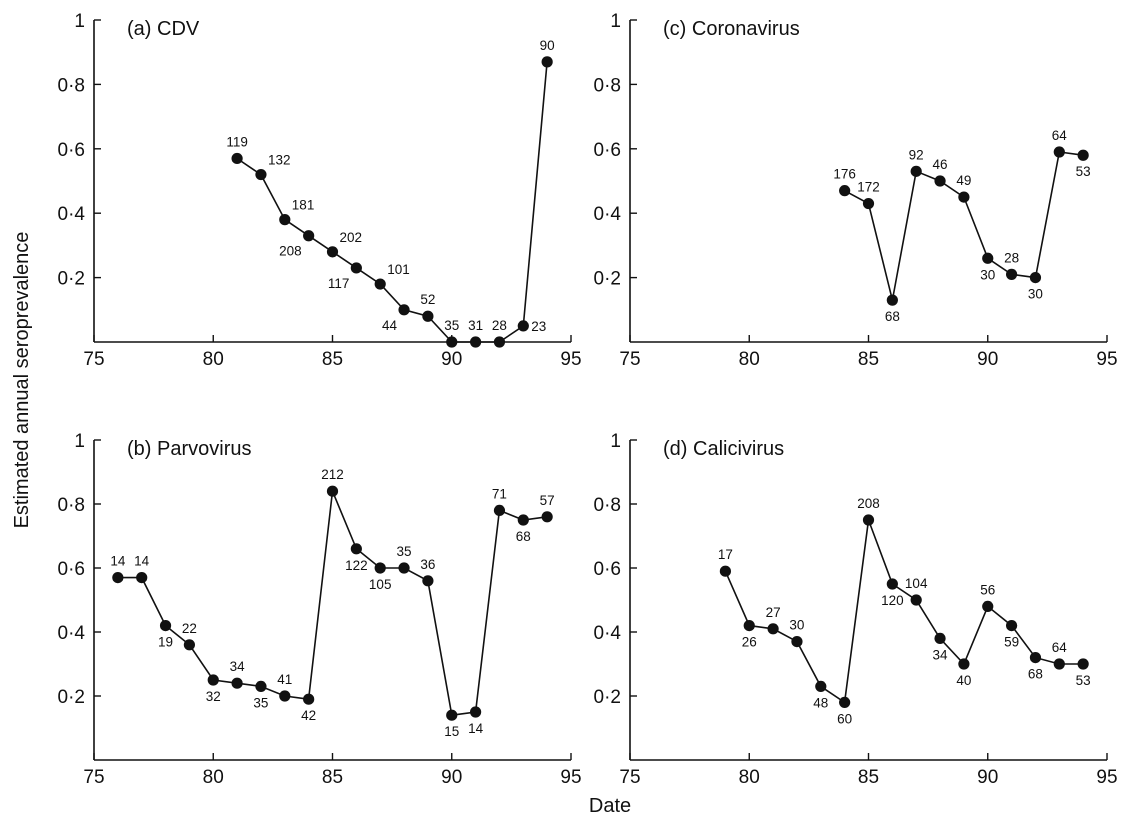 This screenshot has height=819, width=1124. Describe the element at coordinates (963, 180) in the screenshot. I see `data-label: 49` at that location.